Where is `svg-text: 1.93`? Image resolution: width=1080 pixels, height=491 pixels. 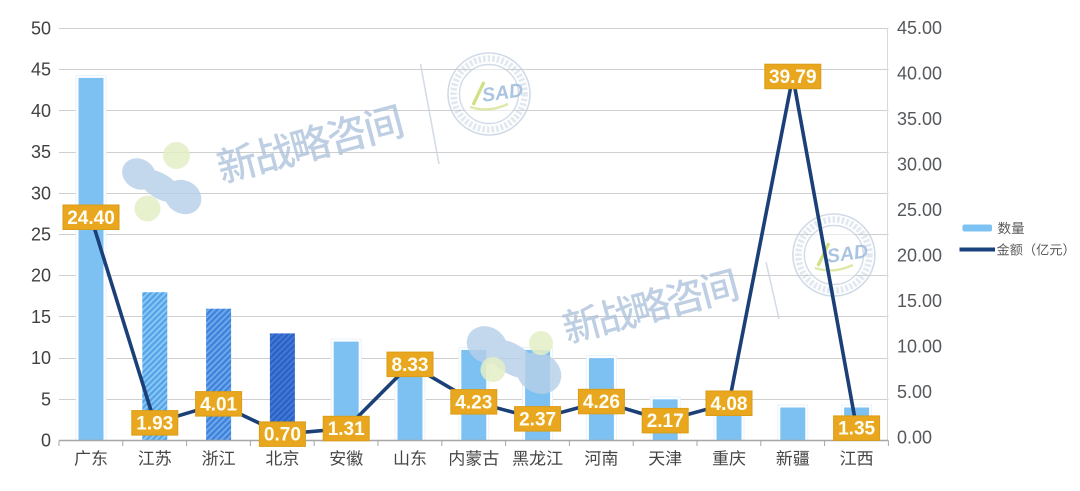
svg-text: 1.93 is located at coordinates (154, 423).